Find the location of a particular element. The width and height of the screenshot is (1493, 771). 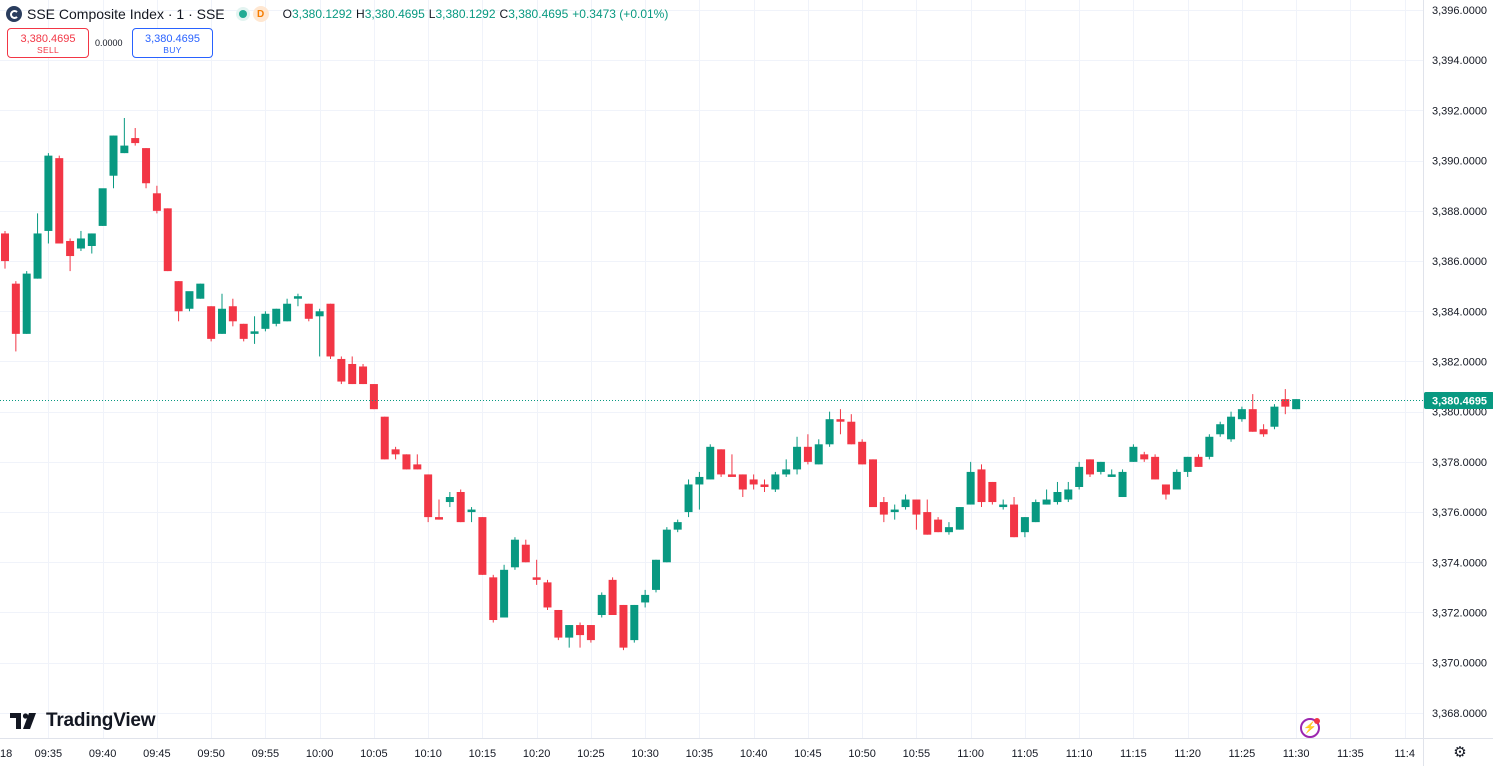

y-tick-label: 3,374.0000 is located at coordinates (1459, 563).